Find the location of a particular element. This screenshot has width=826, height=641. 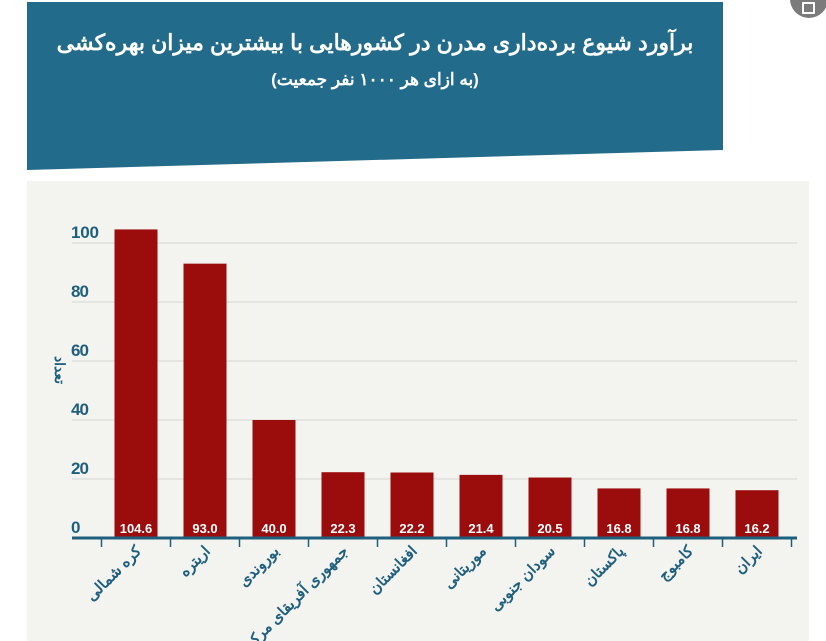

bar-value-label: 21.4 is located at coordinates (481, 528).